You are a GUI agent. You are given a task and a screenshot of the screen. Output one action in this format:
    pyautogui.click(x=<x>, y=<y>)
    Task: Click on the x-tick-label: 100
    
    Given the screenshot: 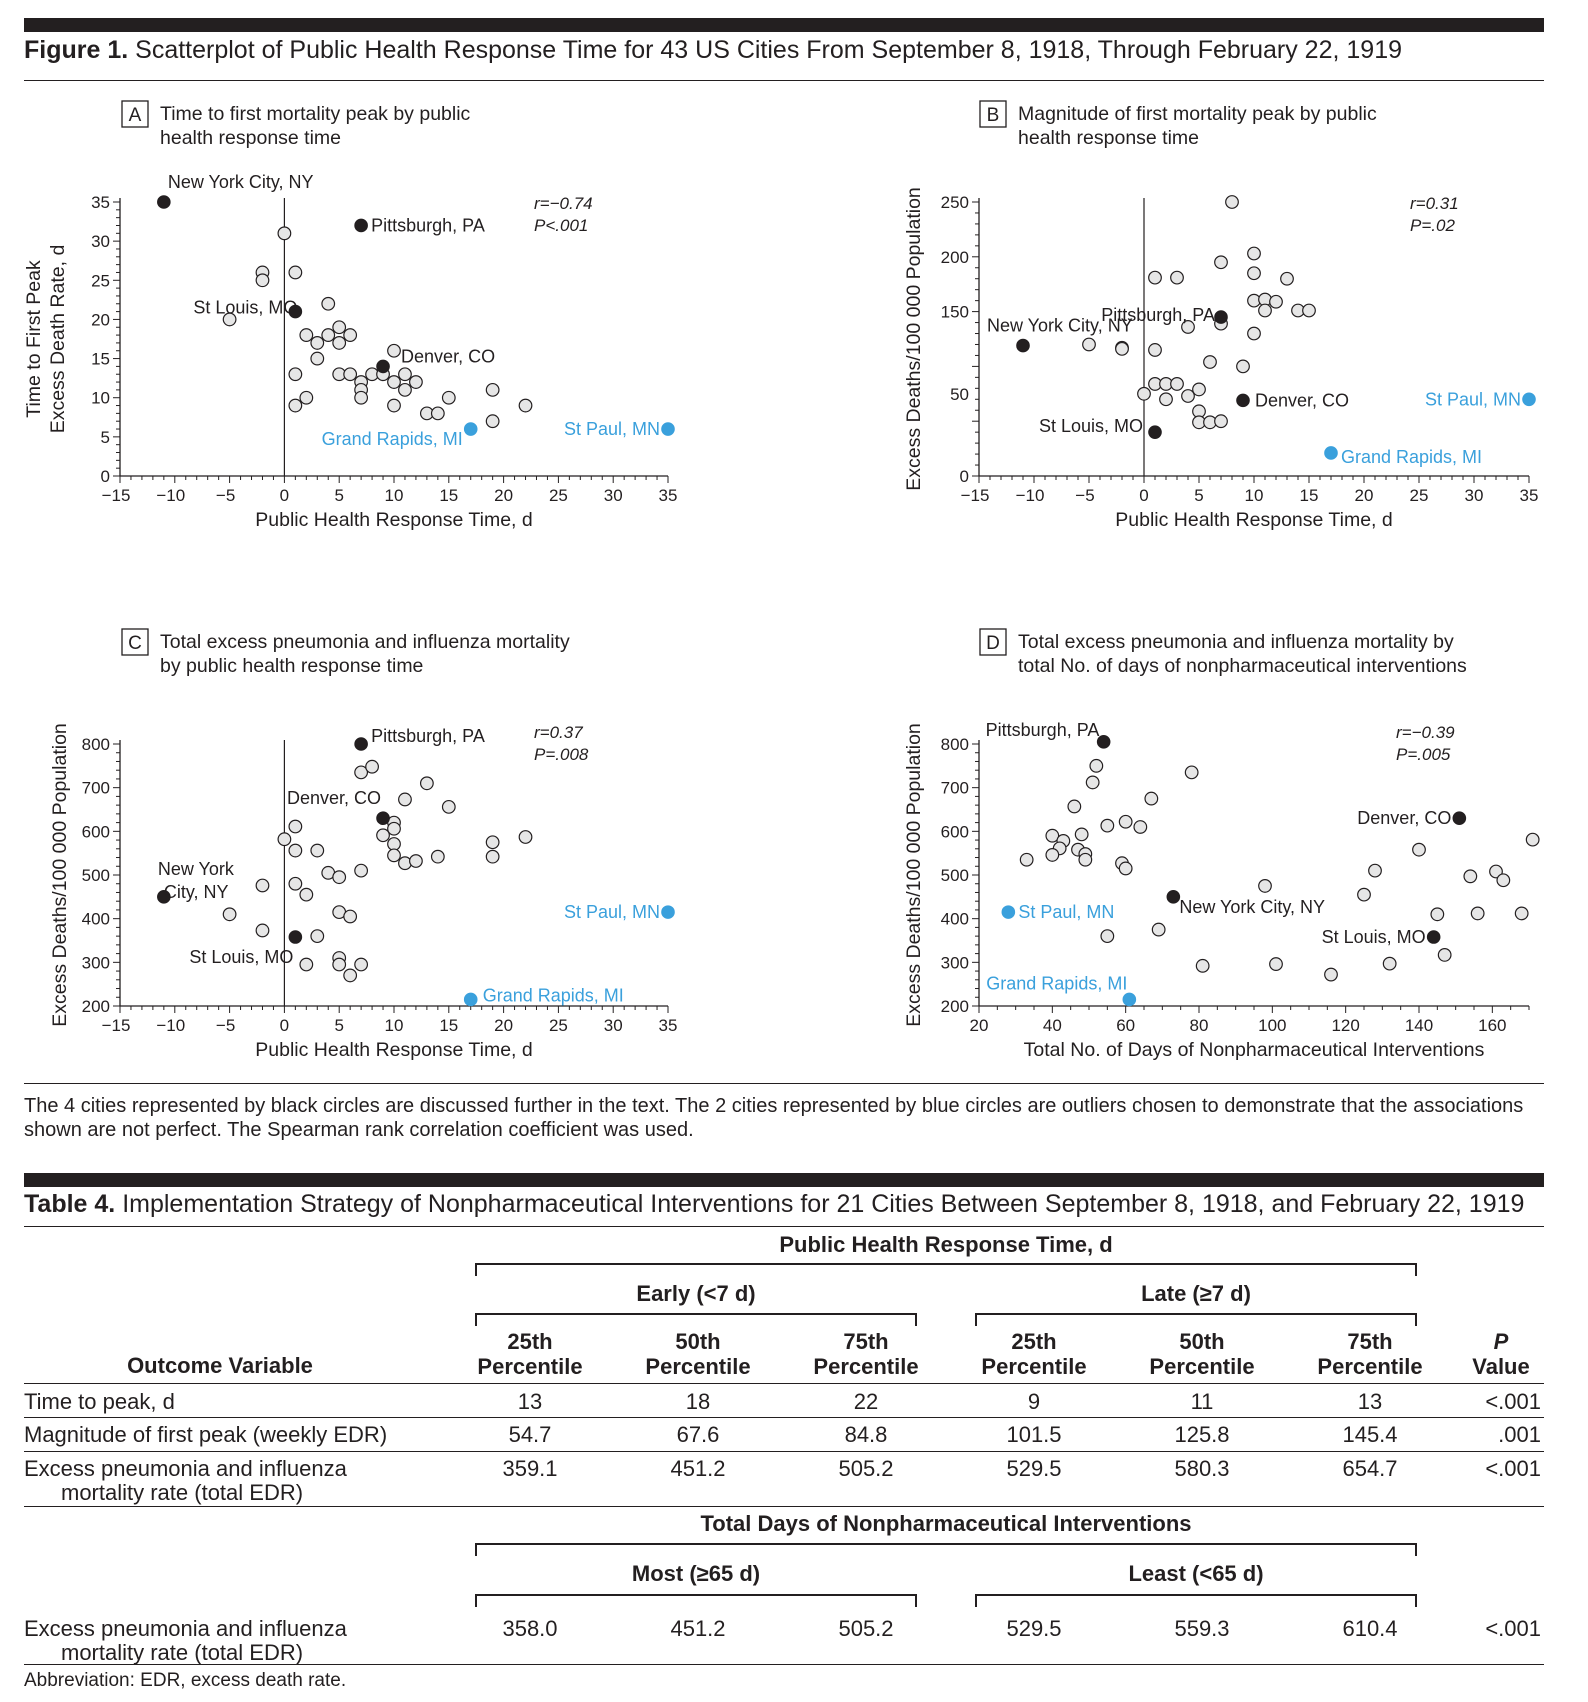 What is the action you would take?
    pyautogui.click(x=1272, y=1025)
    